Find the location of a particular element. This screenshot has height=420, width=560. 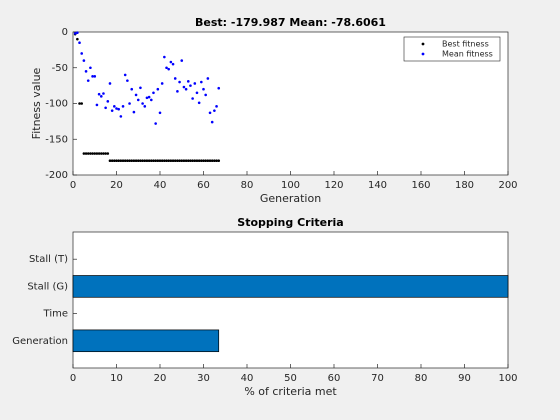

x-tick-label: 0 is located at coordinates (73, 378).